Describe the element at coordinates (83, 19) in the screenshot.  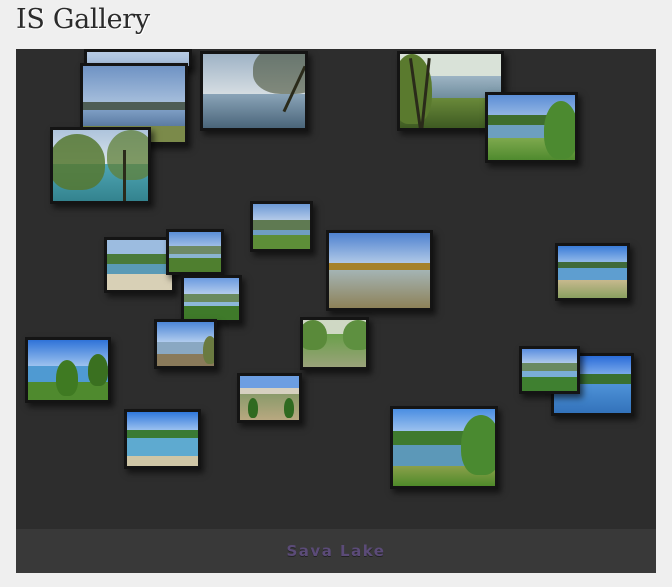
I see `page-title: IS Gallery` at that location.